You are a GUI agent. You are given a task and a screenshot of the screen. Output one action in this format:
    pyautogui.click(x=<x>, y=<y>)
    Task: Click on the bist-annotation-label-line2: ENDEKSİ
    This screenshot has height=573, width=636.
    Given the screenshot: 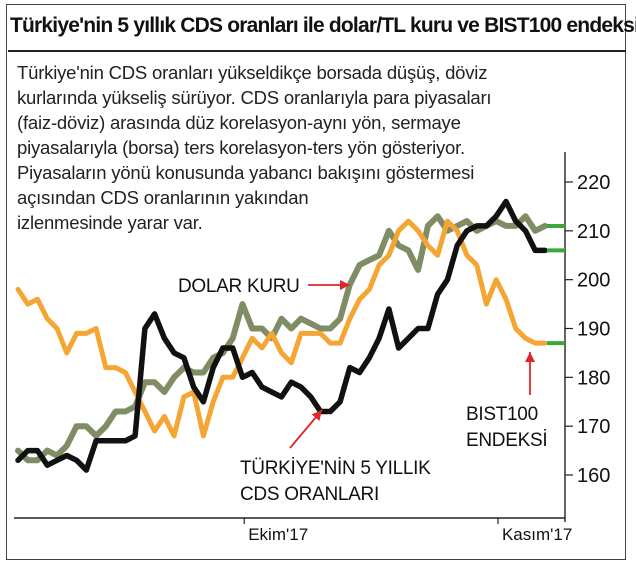 What is the action you would take?
    pyautogui.click(x=506, y=440)
    